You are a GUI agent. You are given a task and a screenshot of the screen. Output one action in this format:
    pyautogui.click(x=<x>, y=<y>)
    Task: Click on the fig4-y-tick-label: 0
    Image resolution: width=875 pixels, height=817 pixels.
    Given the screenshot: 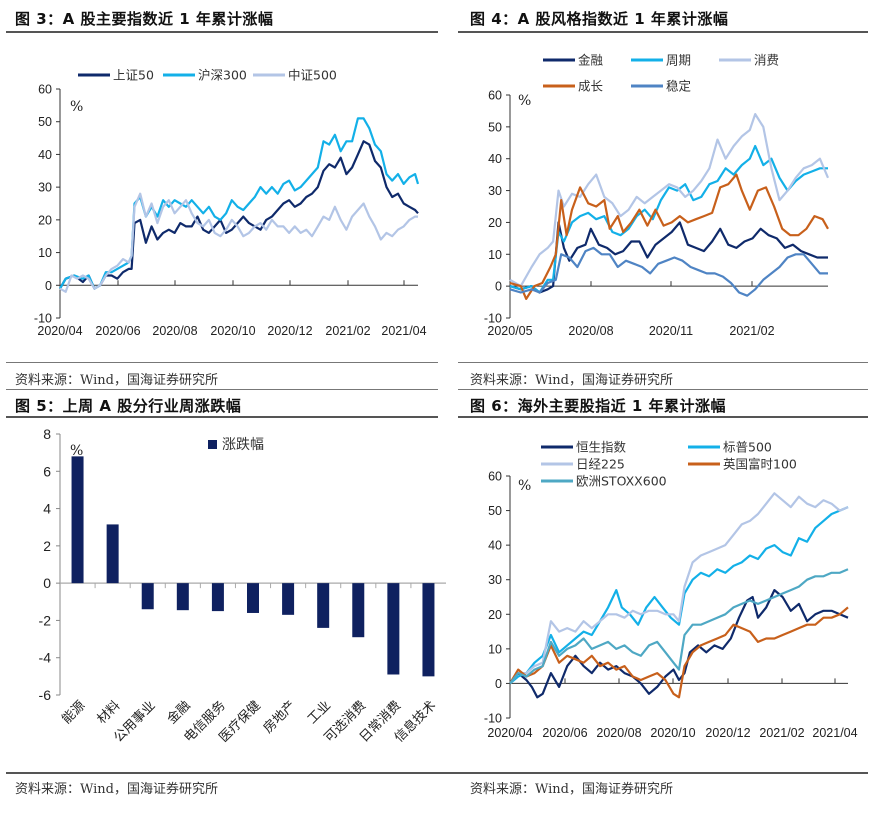 What is the action you would take?
    pyautogui.click(x=498, y=287)
    